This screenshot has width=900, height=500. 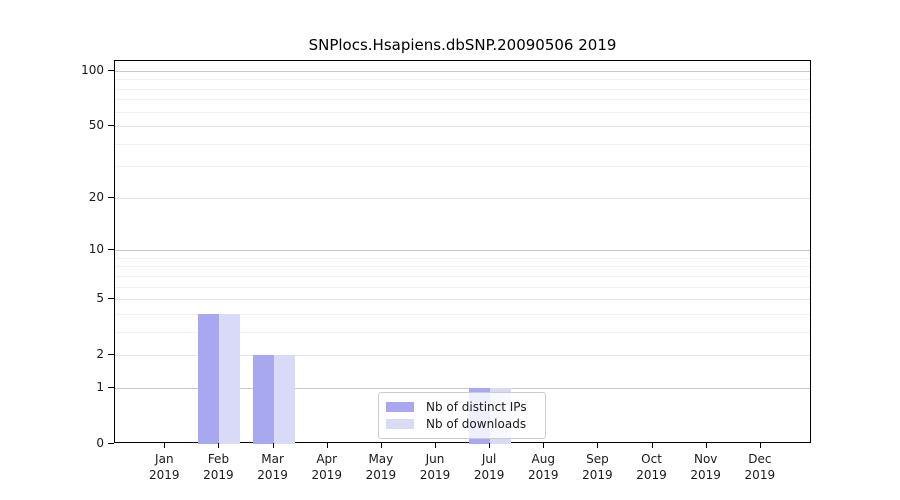 What do you see at coordinates (96, 196) in the screenshot?
I see `y-tick-label: 20` at bounding box center [96, 196].